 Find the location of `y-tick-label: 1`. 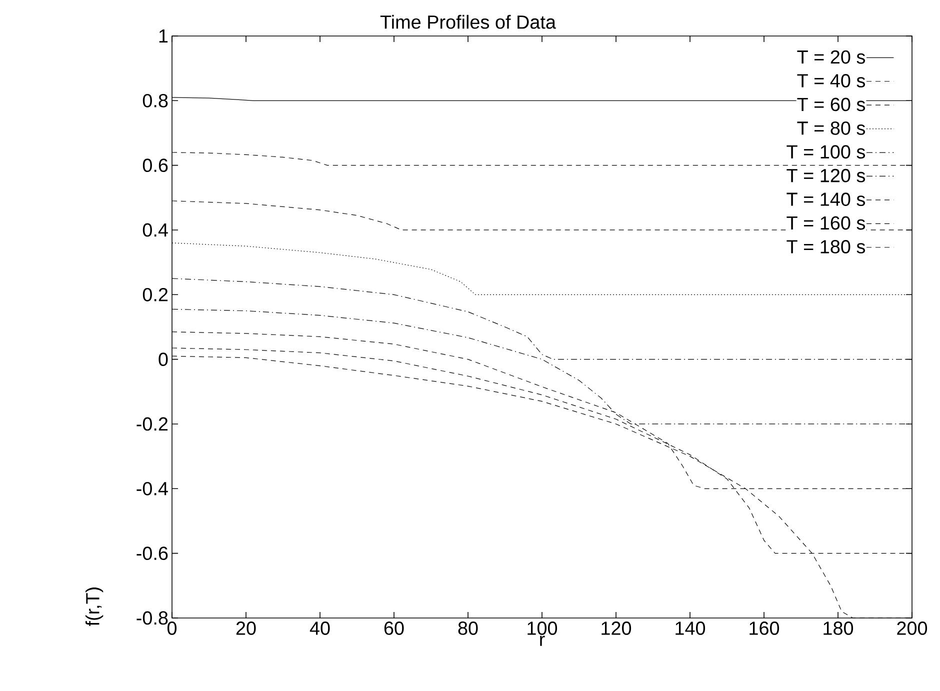

y-tick-label: 1 is located at coordinates (163, 35).